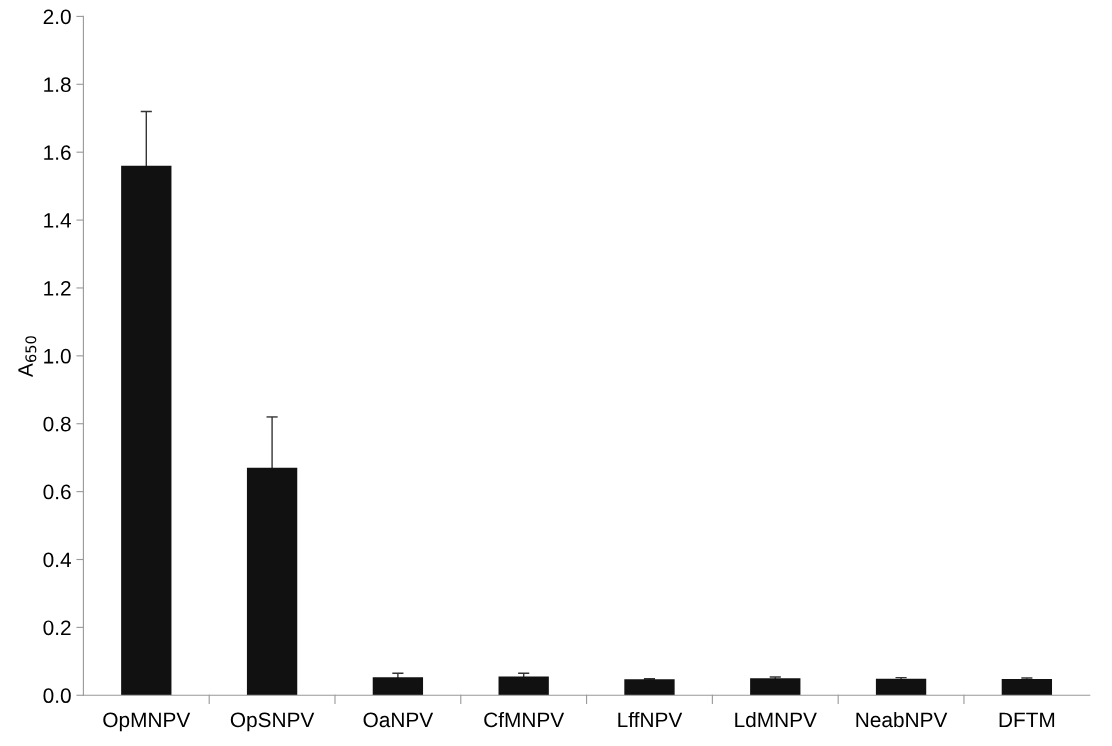 The width and height of the screenshot is (1112, 746). What do you see at coordinates (57, 628) in the screenshot?
I see `y-tick-label: 0.2` at bounding box center [57, 628].